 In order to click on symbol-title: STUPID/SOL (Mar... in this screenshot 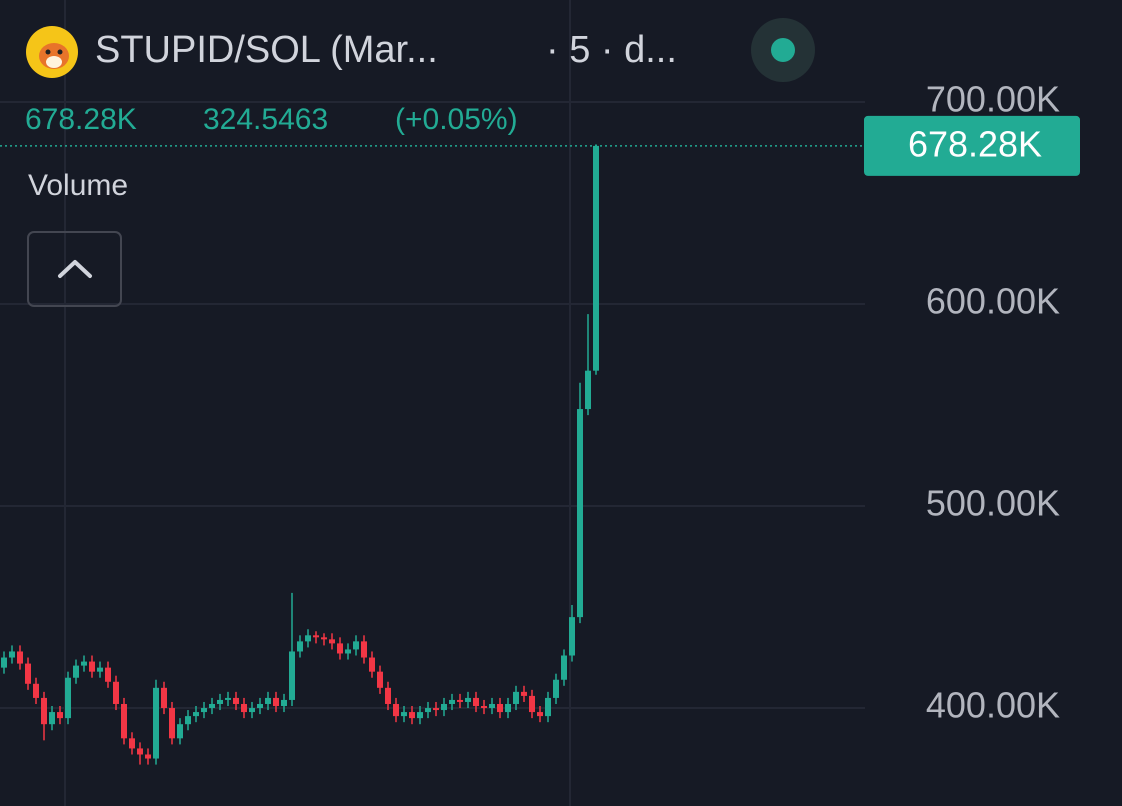, I will do `click(266, 50)`.